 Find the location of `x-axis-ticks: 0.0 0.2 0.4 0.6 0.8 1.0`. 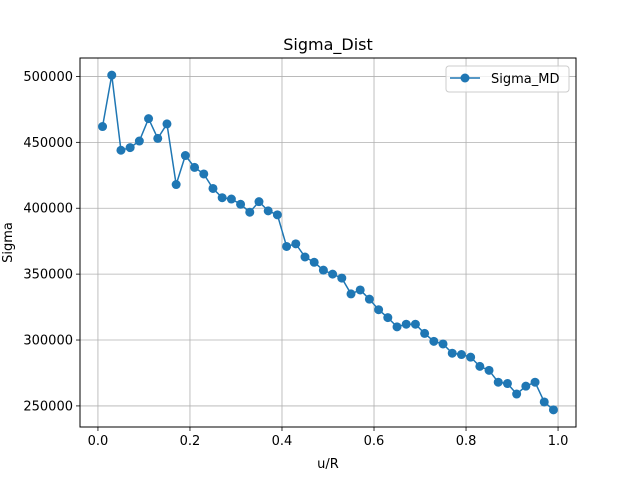

x-axis-ticks: 0.0 0.2 0.4 0.6 0.8 1.0 is located at coordinates (328, 438).